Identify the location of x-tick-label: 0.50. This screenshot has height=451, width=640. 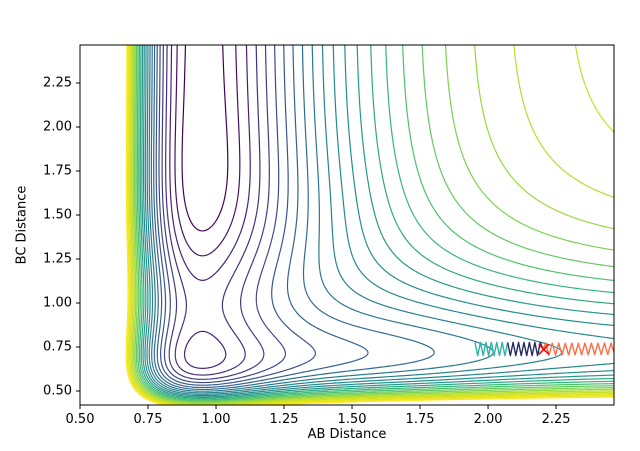
(80, 419).